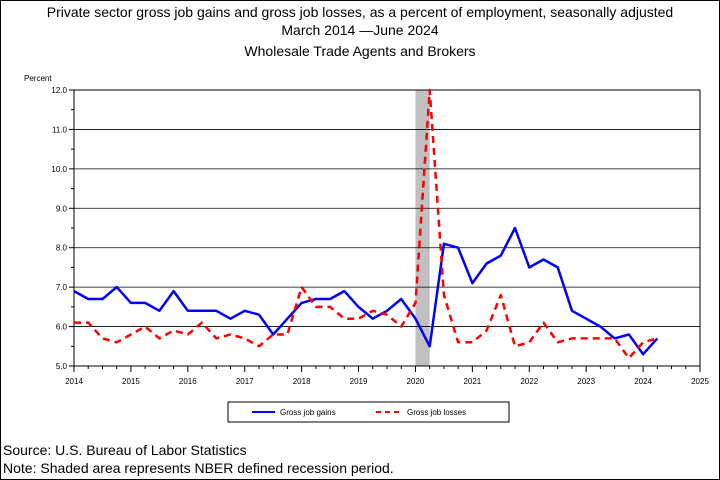 This screenshot has width=720, height=480. I want to click on x-tick-label: 2024, so click(643, 381).